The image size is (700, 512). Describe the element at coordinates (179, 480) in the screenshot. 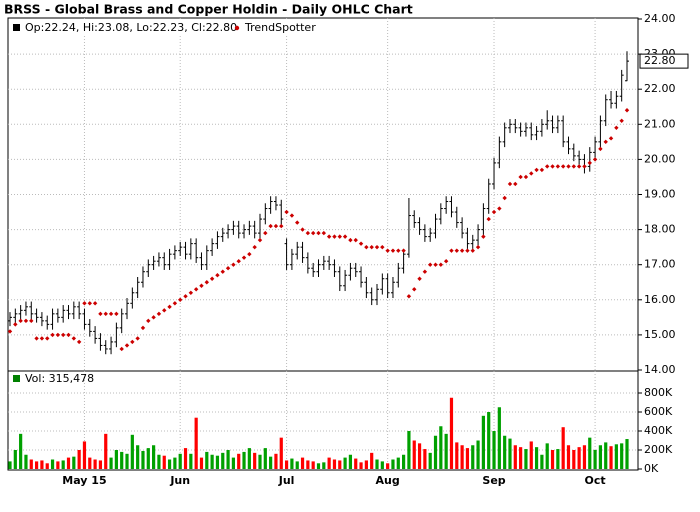

I see `x-tick-label: Jun` at that location.